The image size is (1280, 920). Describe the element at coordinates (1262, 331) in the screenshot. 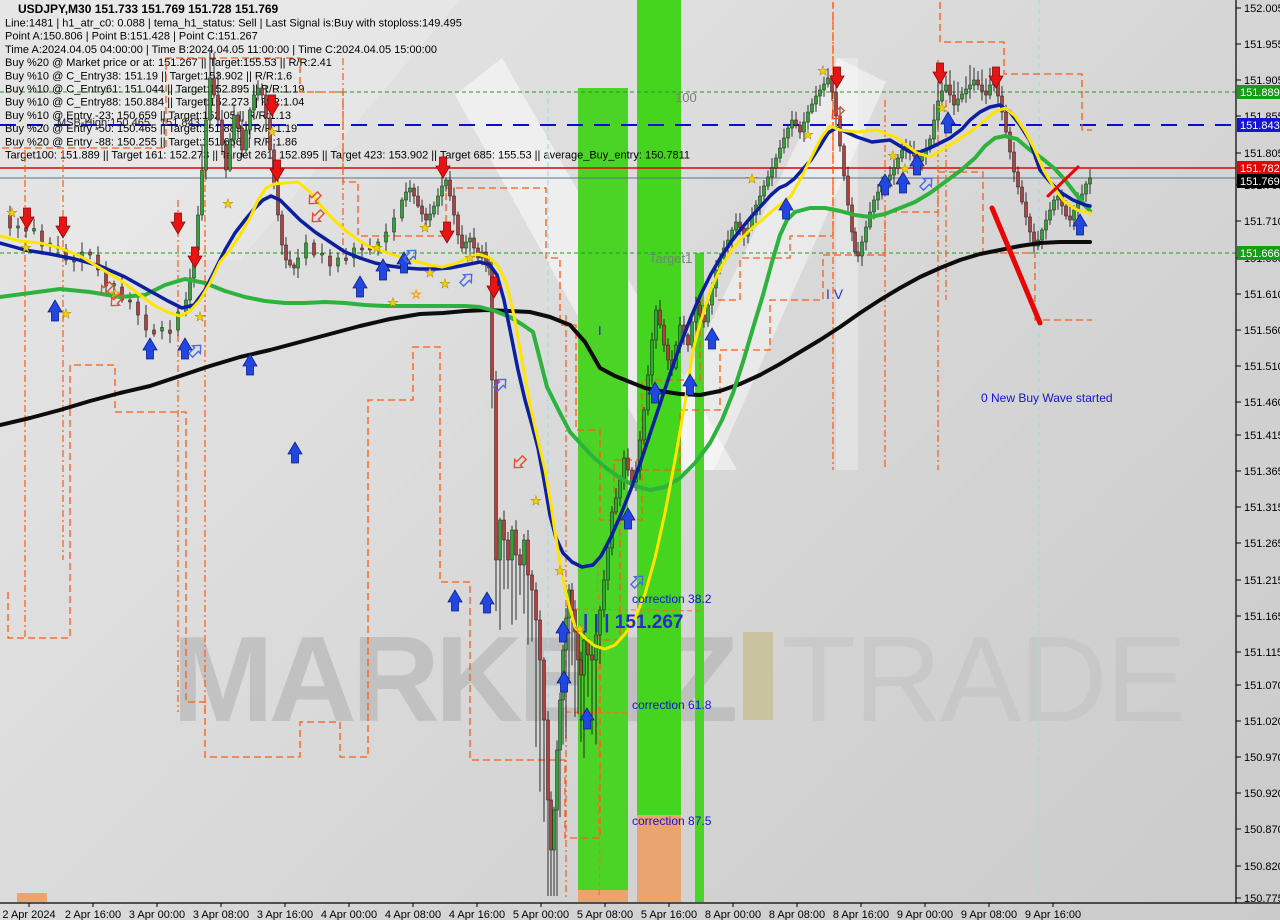

I see `price-axis-label: 151.560` at that location.